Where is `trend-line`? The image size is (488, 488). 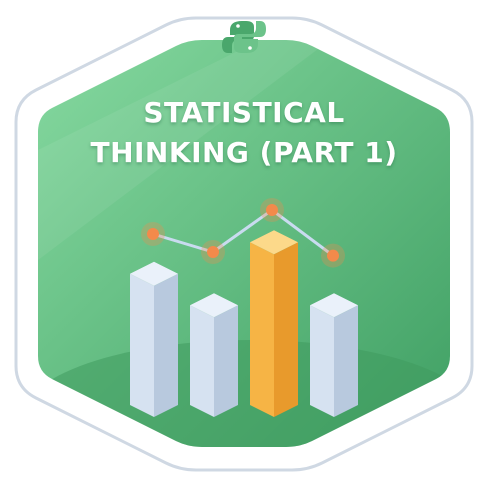
trend-line is located at coordinates (243, 232).